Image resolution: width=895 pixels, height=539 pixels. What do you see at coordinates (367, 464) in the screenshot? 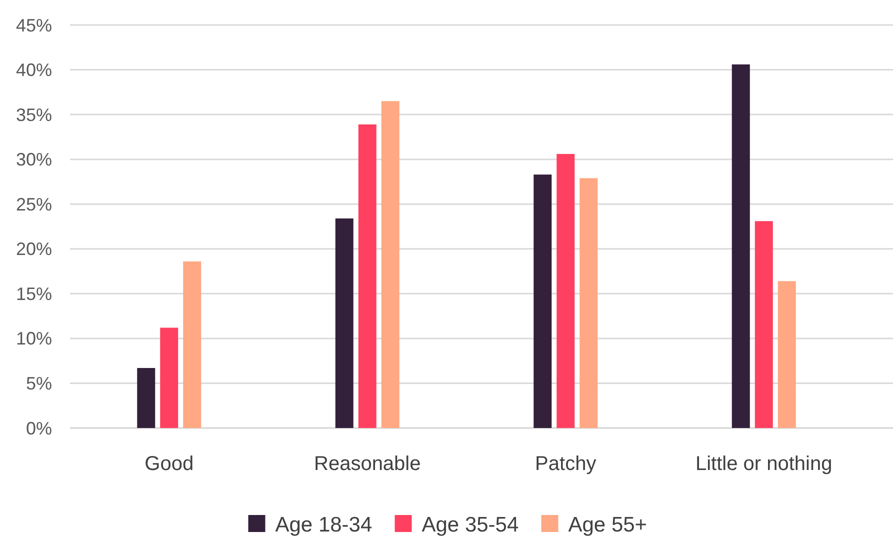
I see `x-tick-label: Reasonable` at bounding box center [367, 464].